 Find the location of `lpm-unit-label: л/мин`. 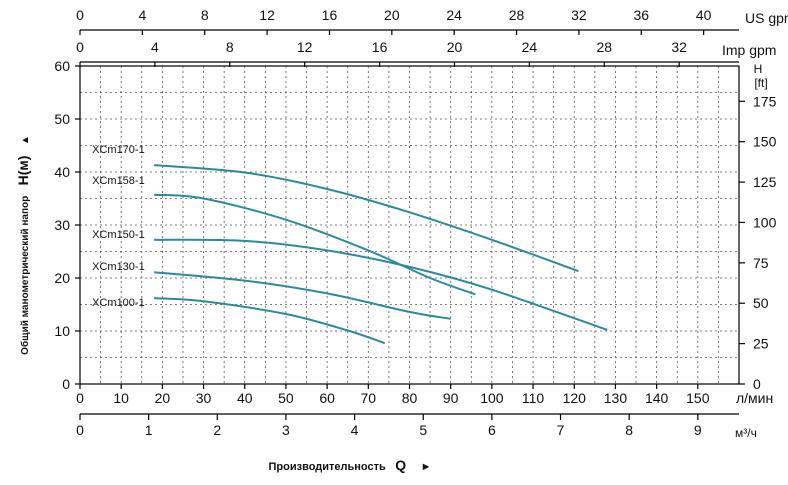

lpm-unit-label: л/мин is located at coordinates (754, 398).